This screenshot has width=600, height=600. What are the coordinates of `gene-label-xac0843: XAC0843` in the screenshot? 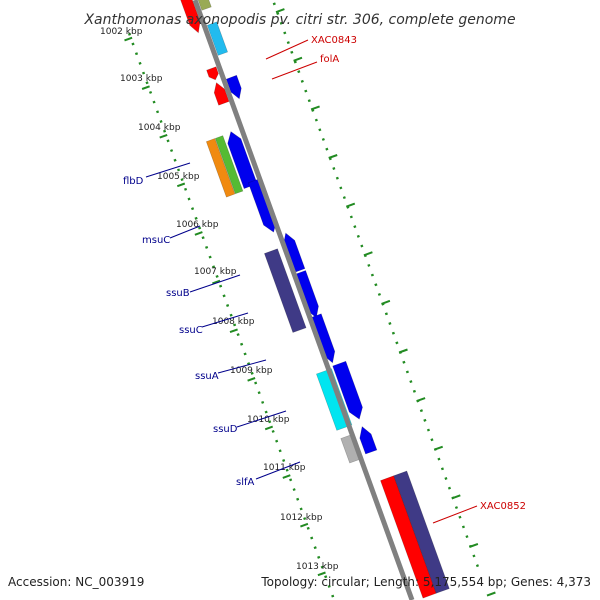 It's located at (334, 40).